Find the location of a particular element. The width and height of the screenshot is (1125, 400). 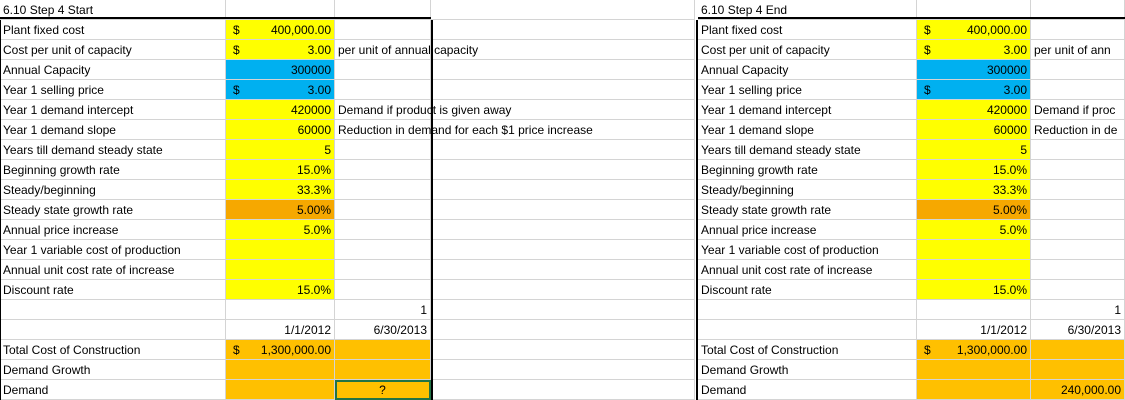

param-note: Demand if product is given away is located at coordinates (423, 110).